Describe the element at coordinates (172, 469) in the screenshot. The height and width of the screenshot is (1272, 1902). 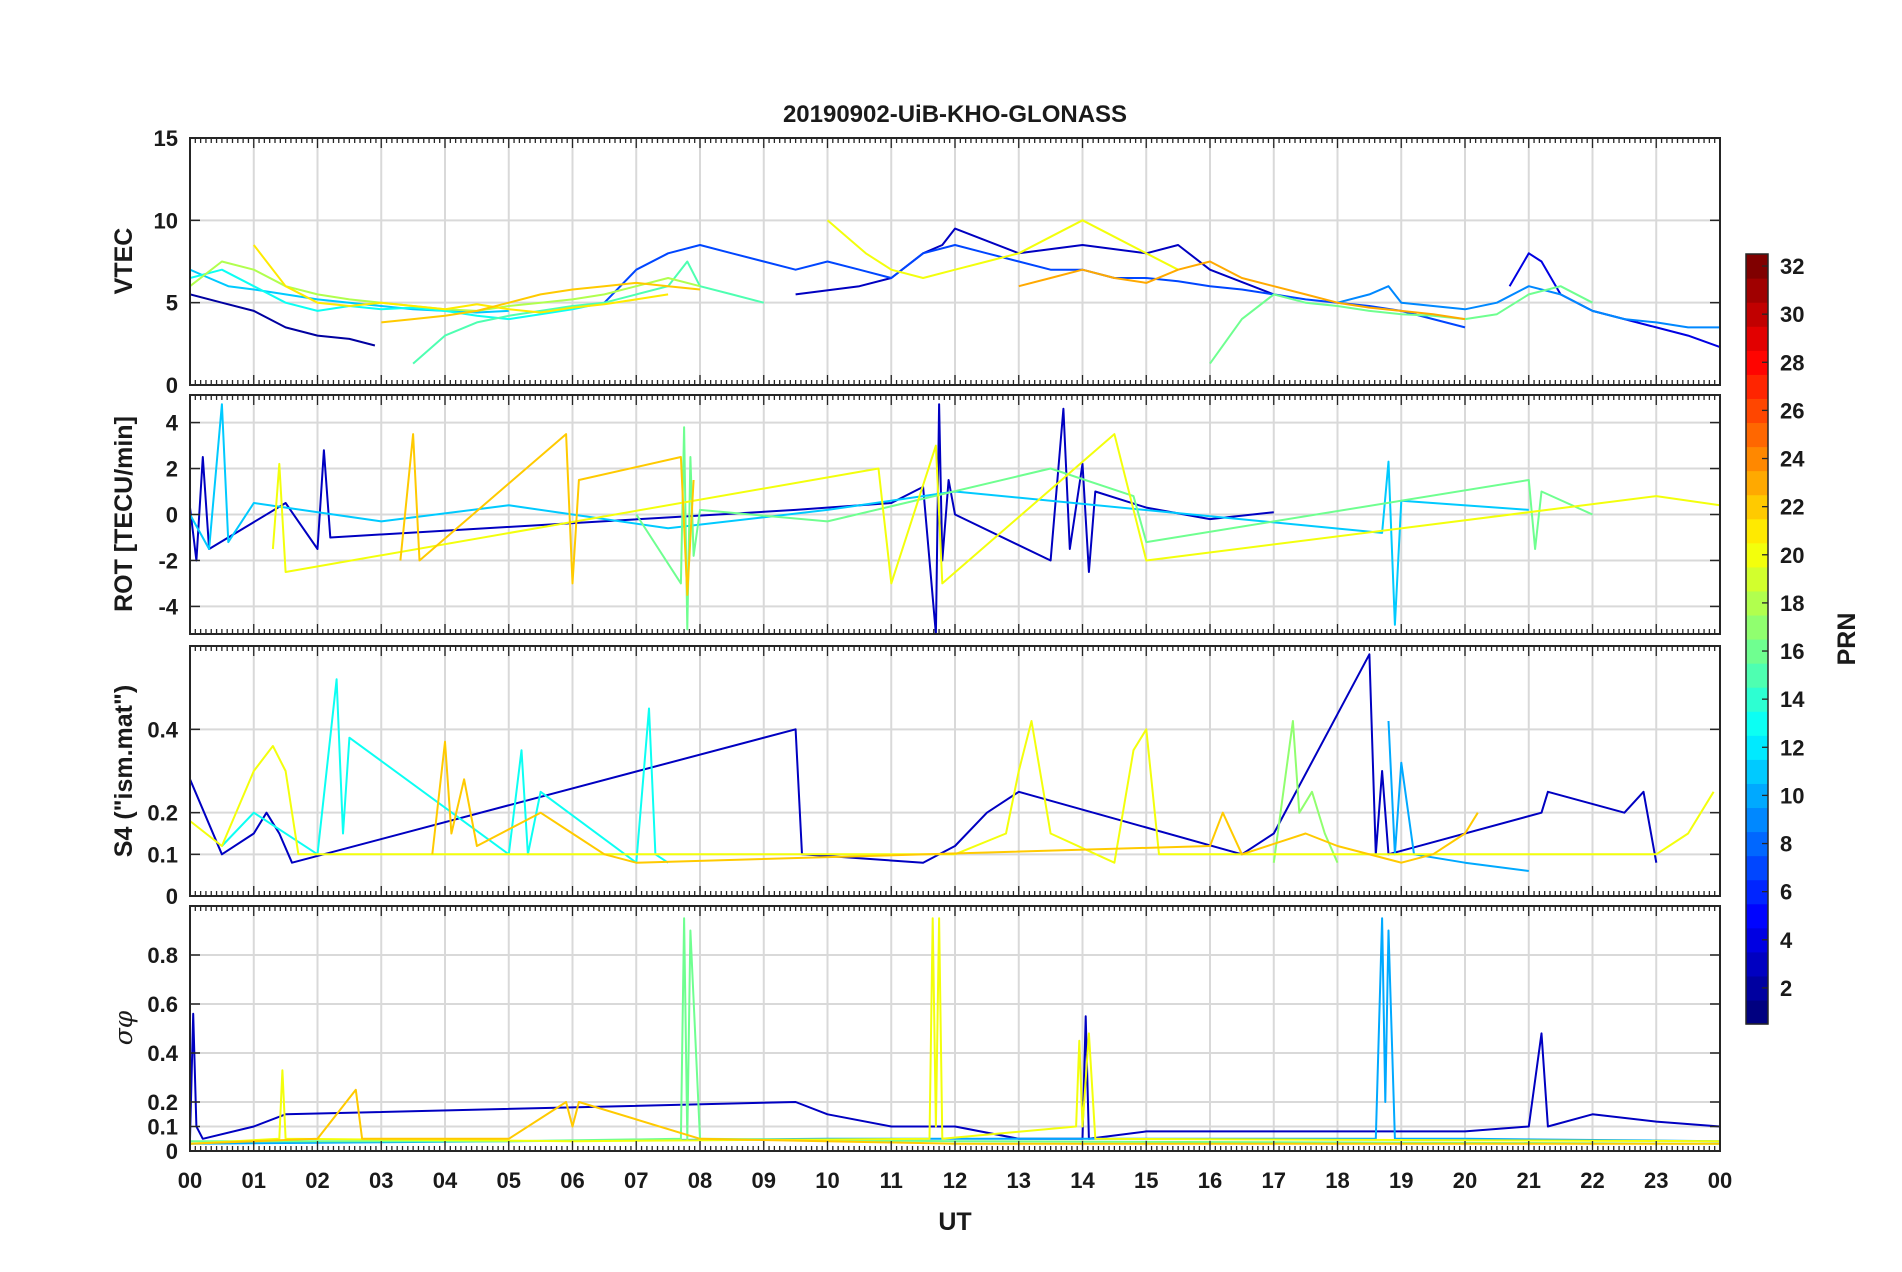
I see `rot-y-tick-label: 2` at that location.